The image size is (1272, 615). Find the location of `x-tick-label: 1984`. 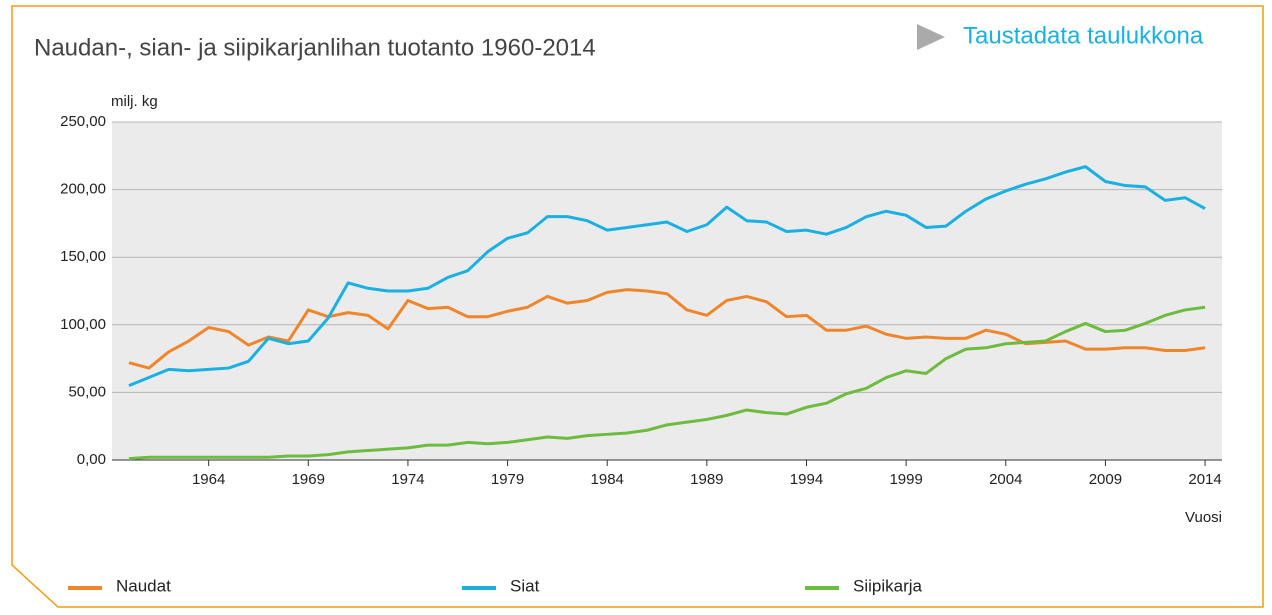

x-tick-label: 1984 is located at coordinates (607, 479).